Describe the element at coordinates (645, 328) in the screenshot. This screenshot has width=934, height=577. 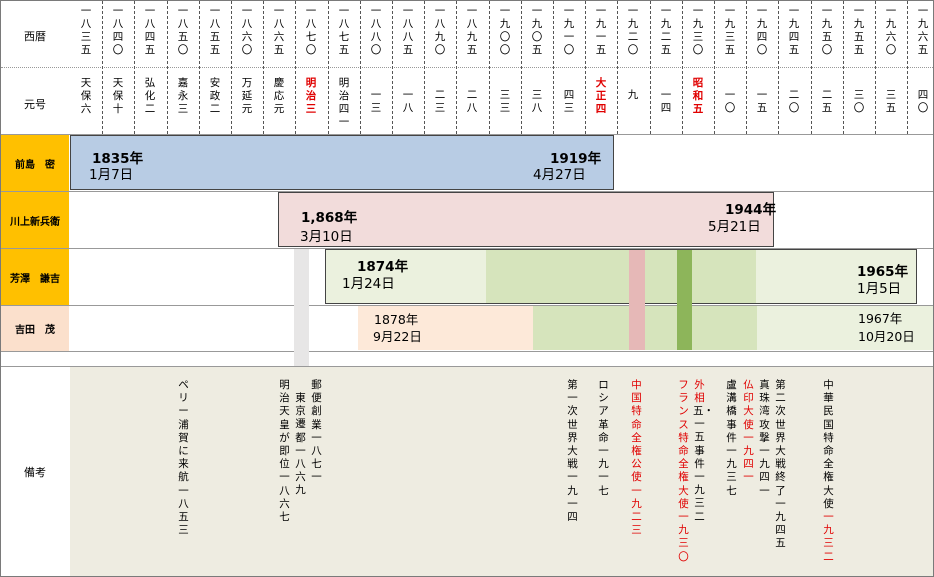
I see `yoshida-midgreen-band` at that location.